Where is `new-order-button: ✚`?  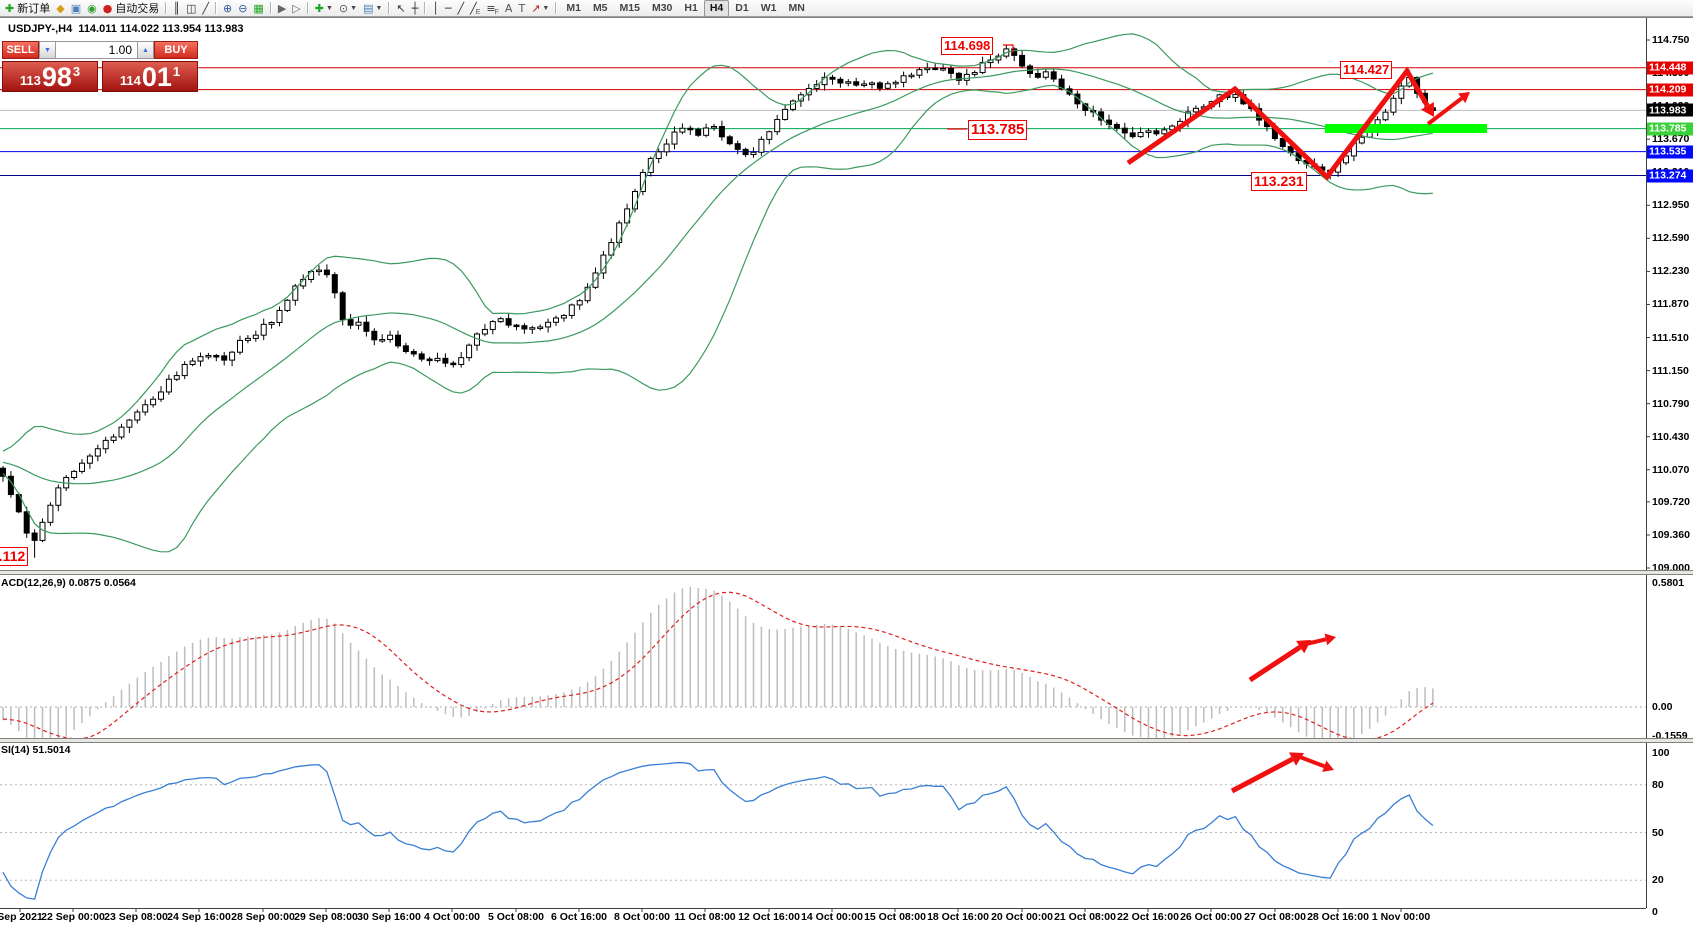
new-order-button: ✚ is located at coordinates (10, 8).